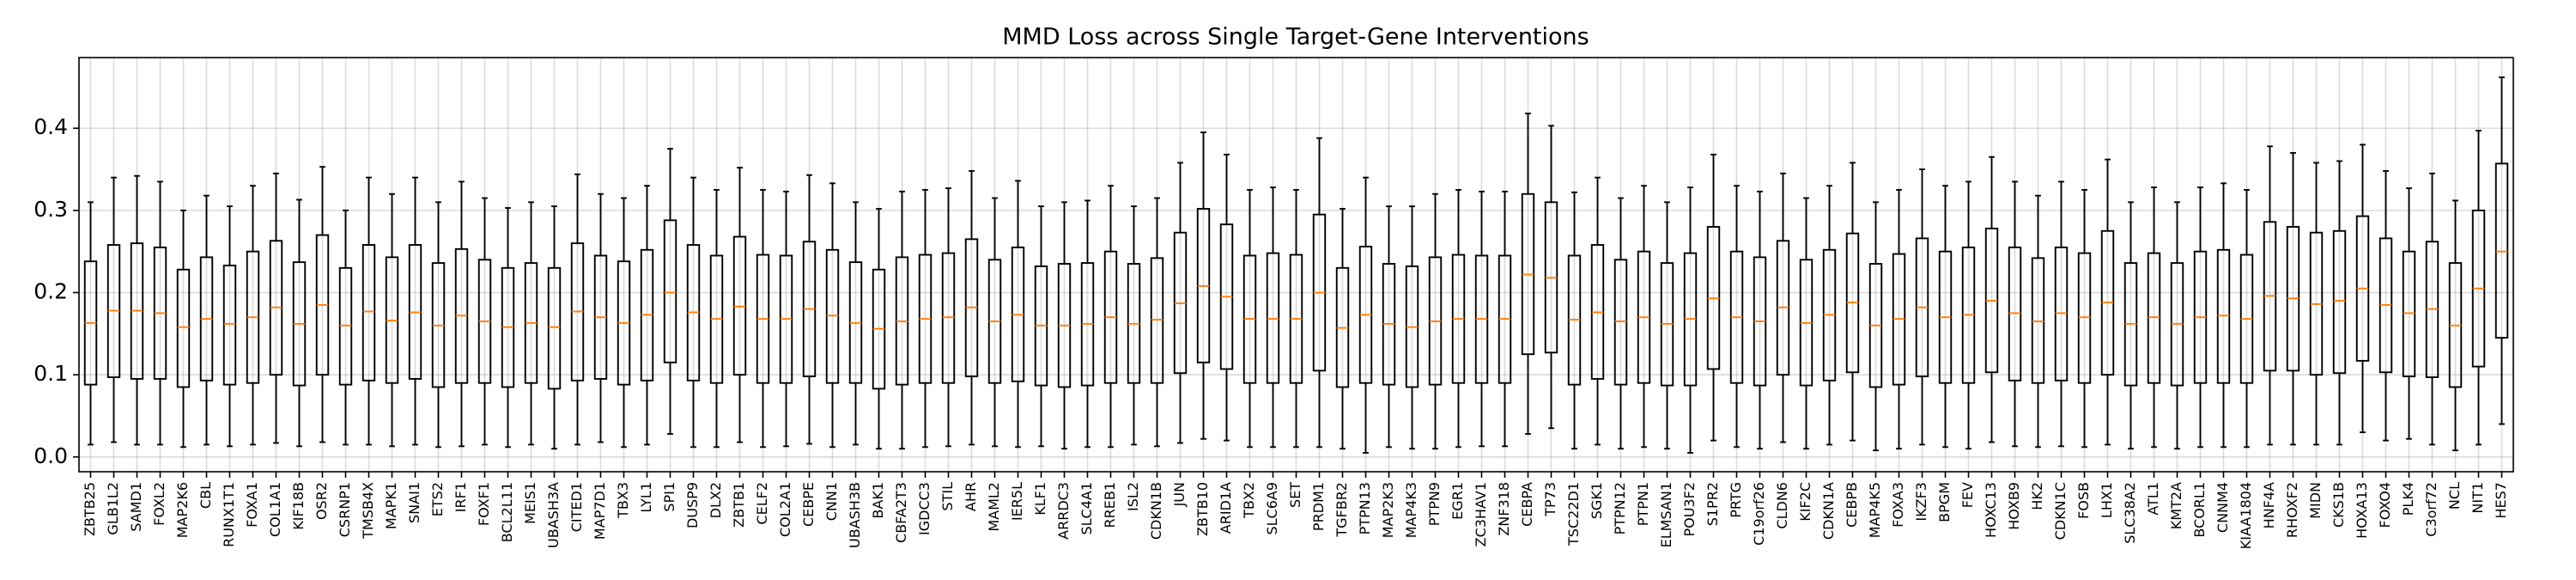 This screenshot has height=580, width=2576. I want to click on x-tick-label: EGR1, so click(1458, 501).